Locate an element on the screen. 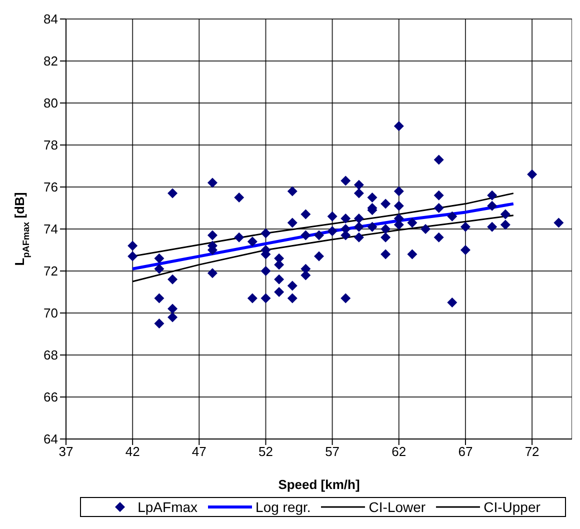  y-tick-label: 78 is located at coordinates (51, 145).